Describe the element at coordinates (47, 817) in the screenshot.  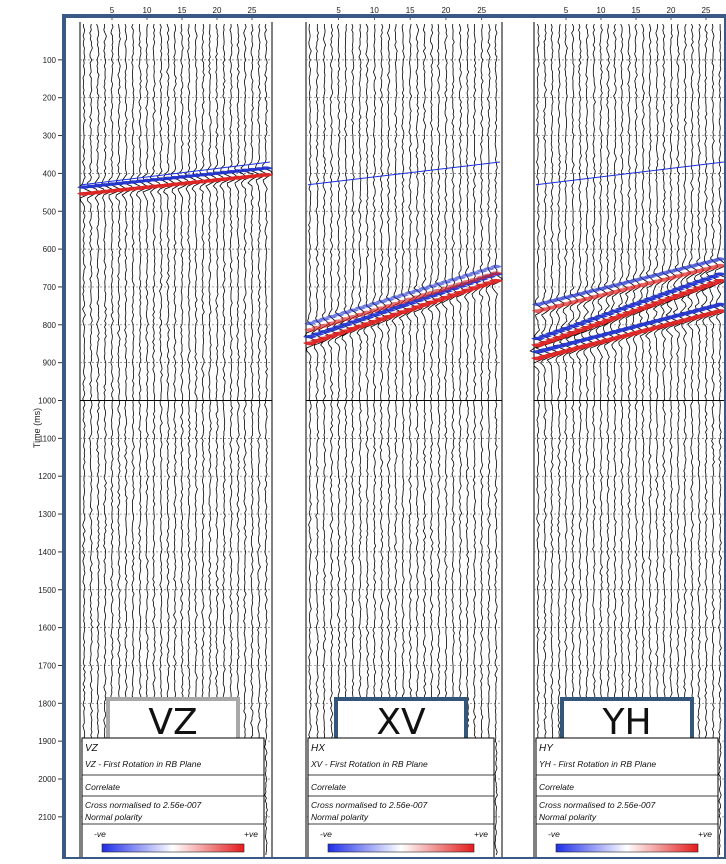
I see `y-tick-label: 2100` at that location.